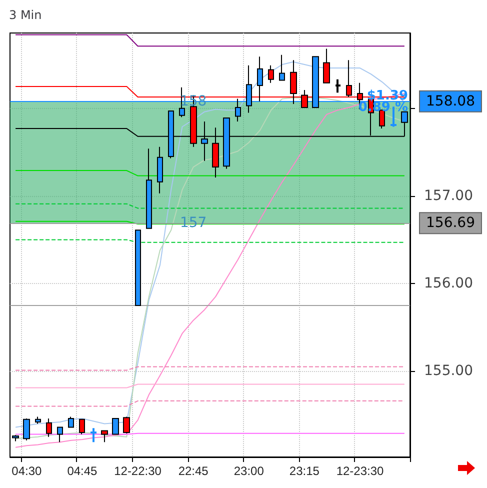 The width and height of the screenshot is (487, 488). Describe the element at coordinates (25, 15) in the screenshot. I see `chart-title: 3 Min` at that location.